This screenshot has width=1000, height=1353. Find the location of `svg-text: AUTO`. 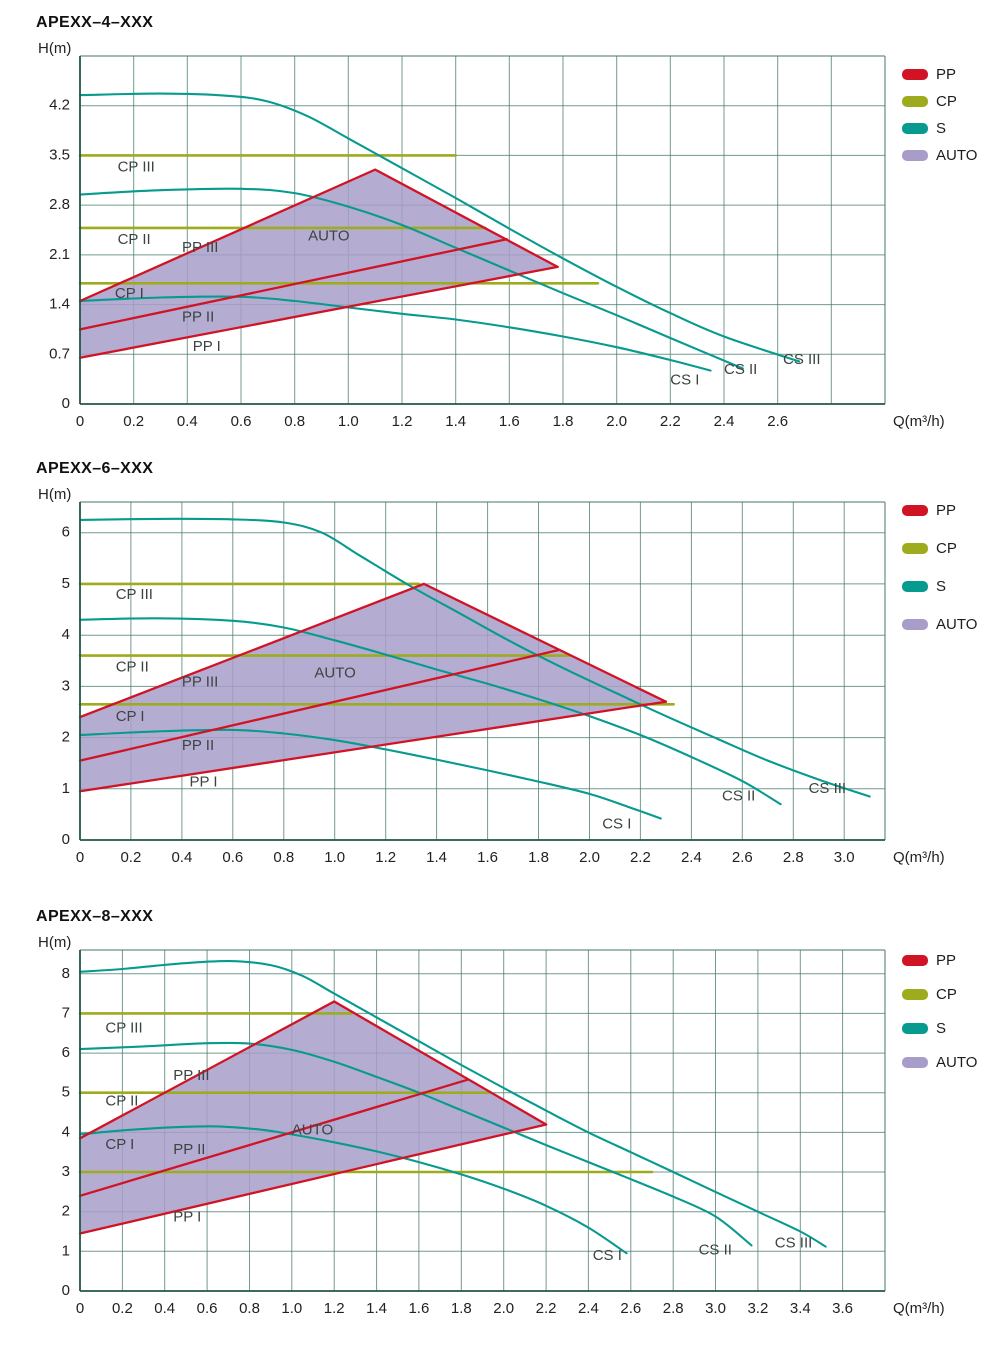

svg-text: AUTO is located at coordinates (328, 235).